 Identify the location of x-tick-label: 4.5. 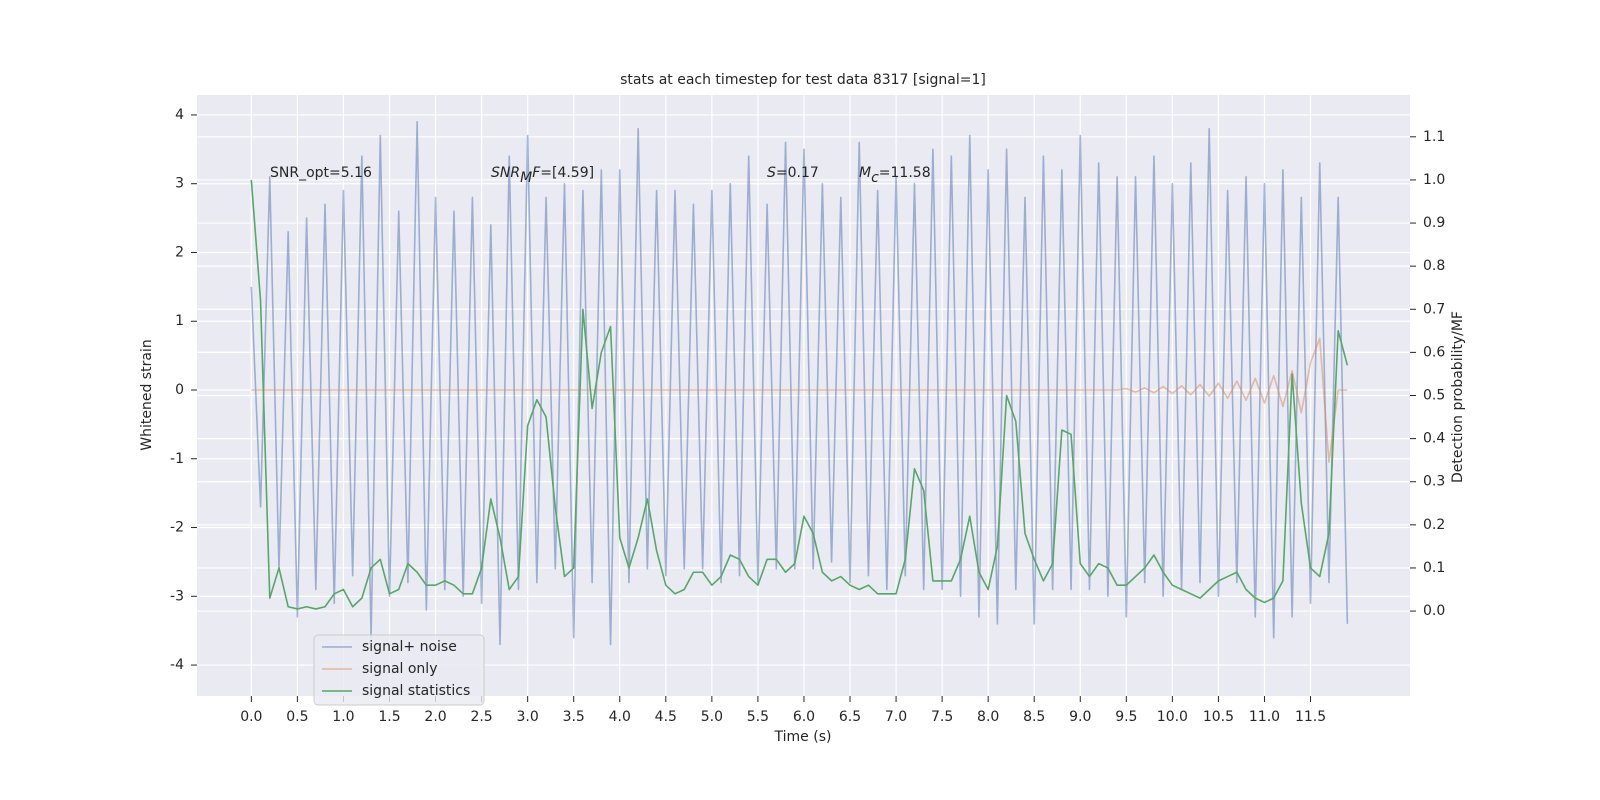
(666, 717).